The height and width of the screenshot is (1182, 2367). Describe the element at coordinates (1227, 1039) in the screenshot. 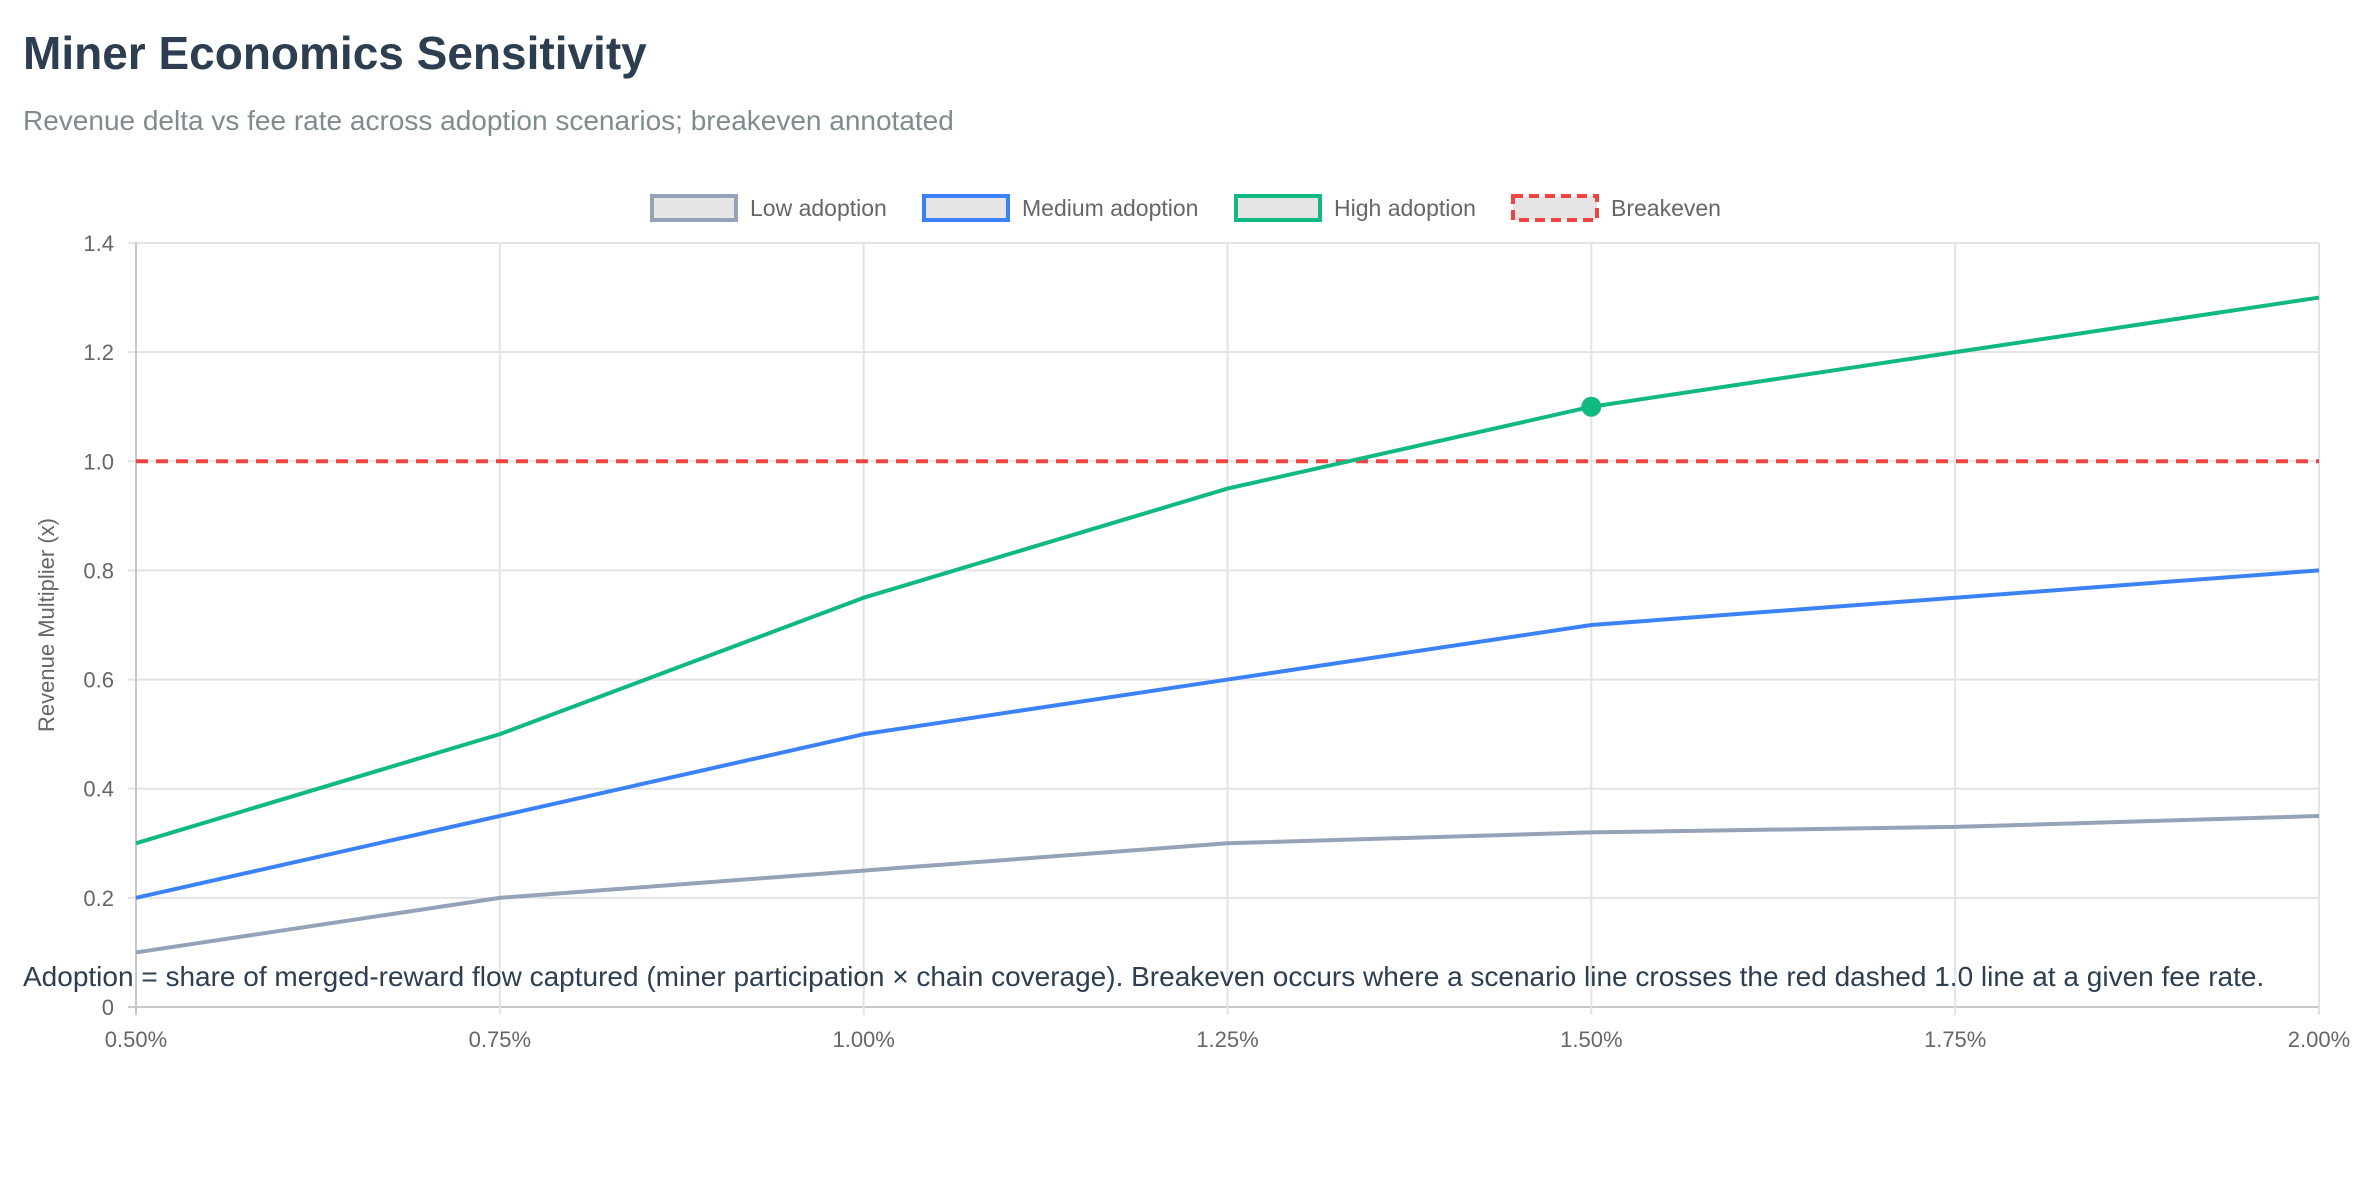

I see `x-tick-label: 1.25%` at that location.